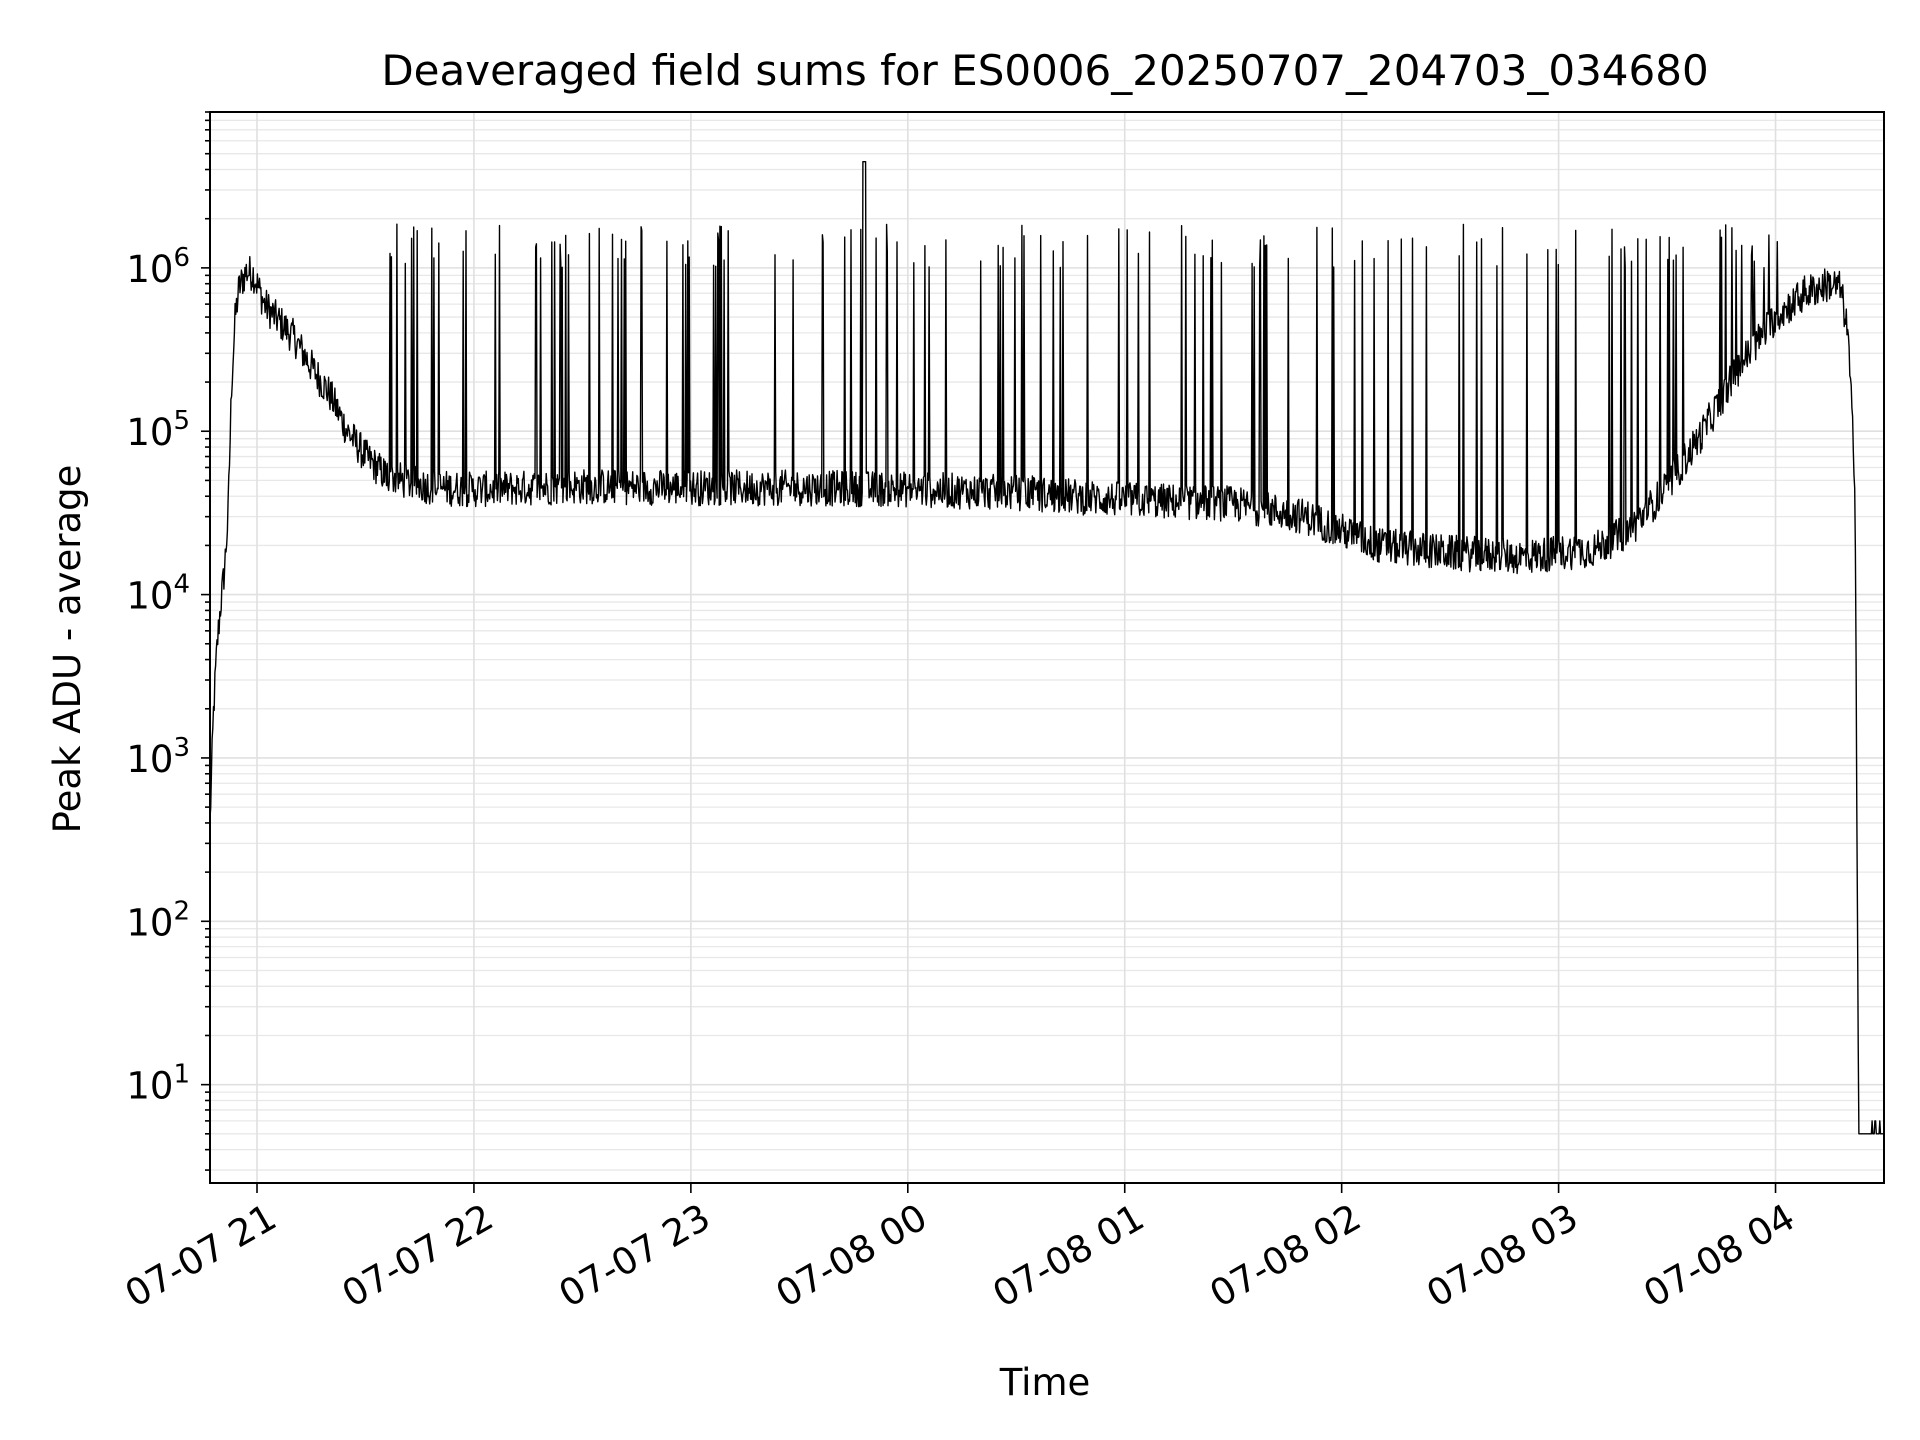 The height and width of the screenshot is (1440, 1920). I want to click on x-axis-label: Time, so click(1045, 1382).